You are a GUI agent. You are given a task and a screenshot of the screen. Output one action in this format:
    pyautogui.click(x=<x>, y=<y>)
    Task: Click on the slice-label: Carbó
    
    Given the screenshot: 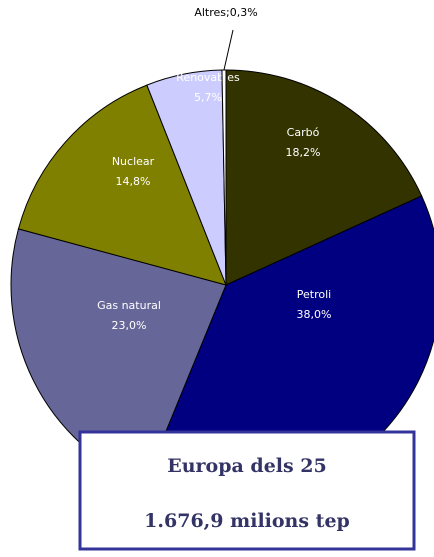 What is the action you would take?
    pyautogui.click(x=303, y=132)
    